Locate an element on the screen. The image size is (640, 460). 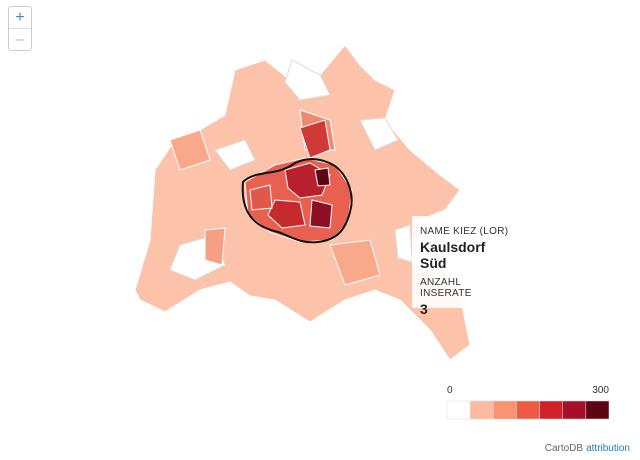
legend: 0 300 is located at coordinates (528, 402).